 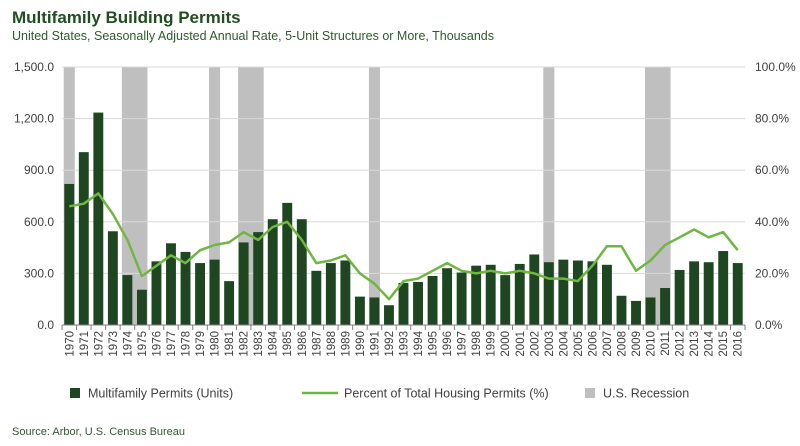 I want to click on x-tick-label: 1973, so click(x=114, y=344).